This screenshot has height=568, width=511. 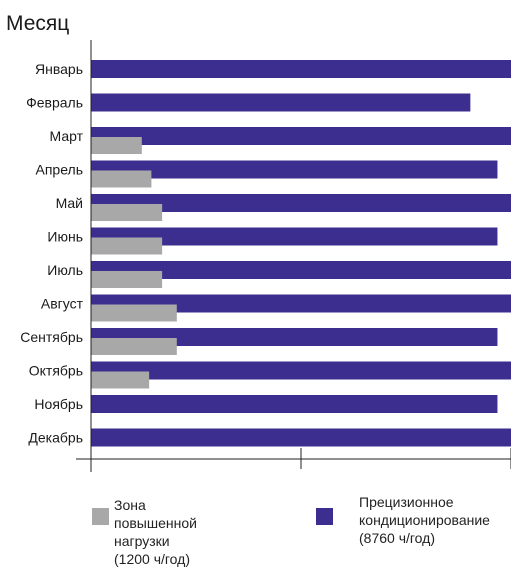 What do you see at coordinates (69, 203) in the screenshot?
I see `category-label: Май` at bounding box center [69, 203].